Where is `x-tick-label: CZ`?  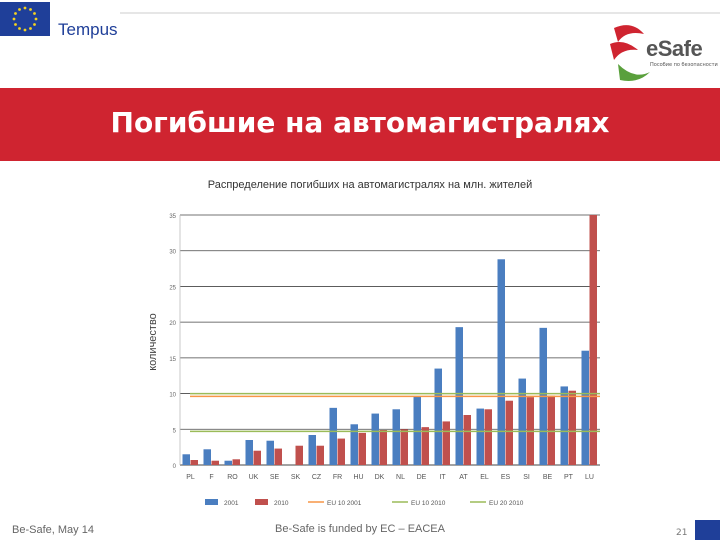
x-tick-label: CZ is located at coordinates (317, 477).